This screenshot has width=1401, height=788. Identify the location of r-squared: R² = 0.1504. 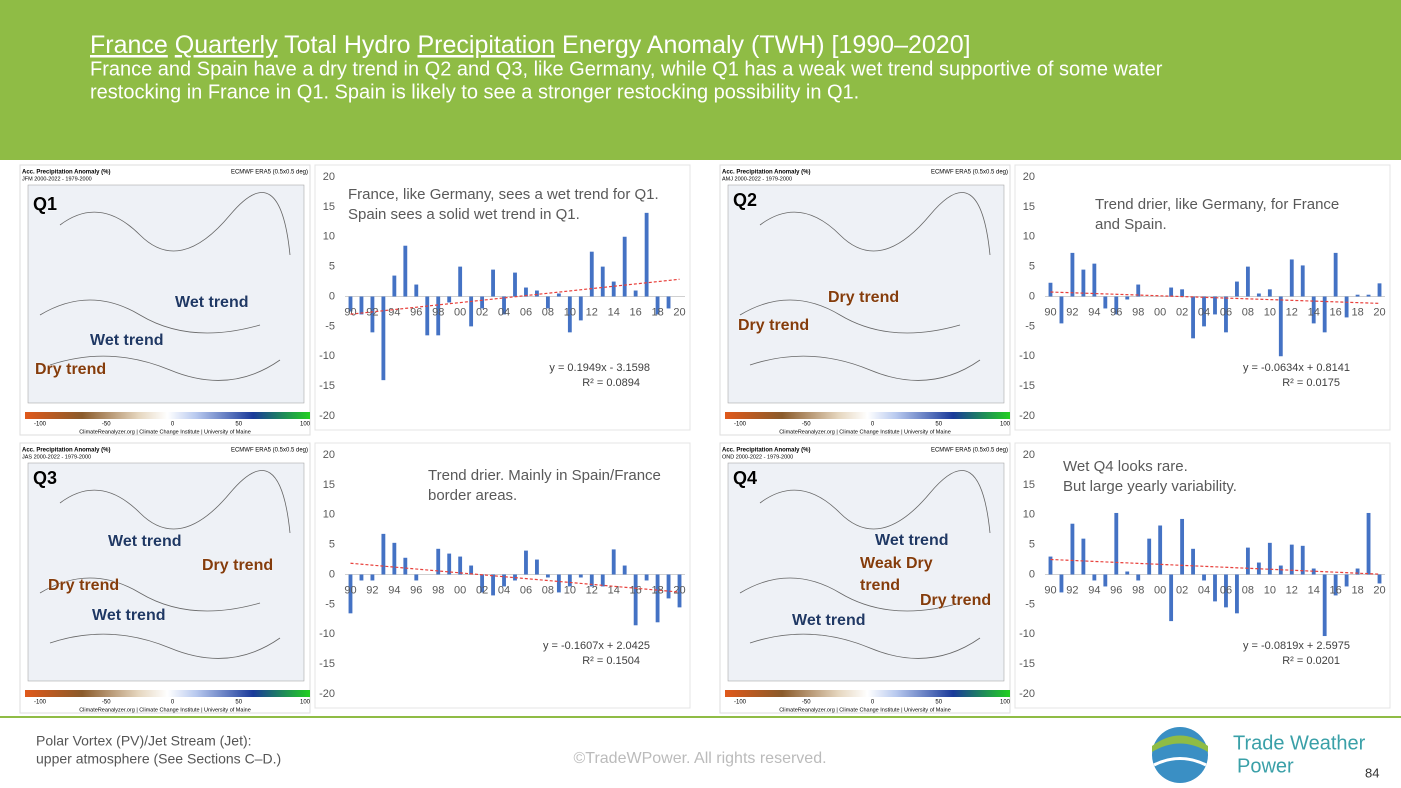
(611, 661).